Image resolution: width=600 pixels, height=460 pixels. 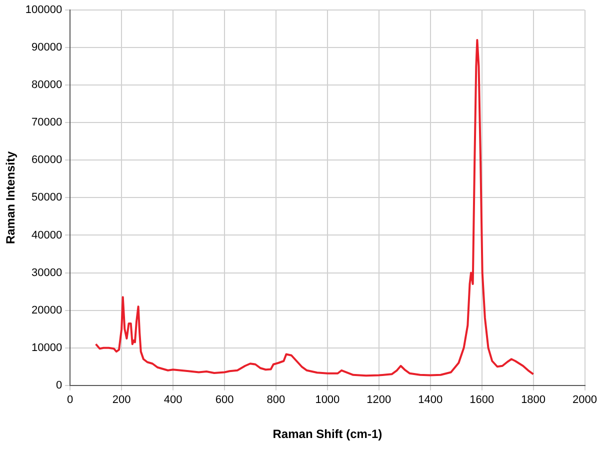 What do you see at coordinates (47, 85) in the screenshot?
I see `y-tick-label: 80000` at bounding box center [47, 85].